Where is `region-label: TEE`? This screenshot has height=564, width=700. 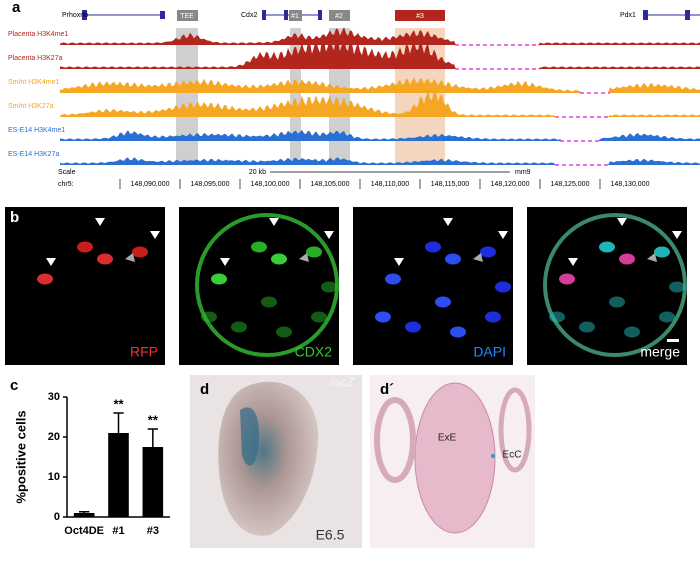 region-label: TEE is located at coordinates (187, 16).